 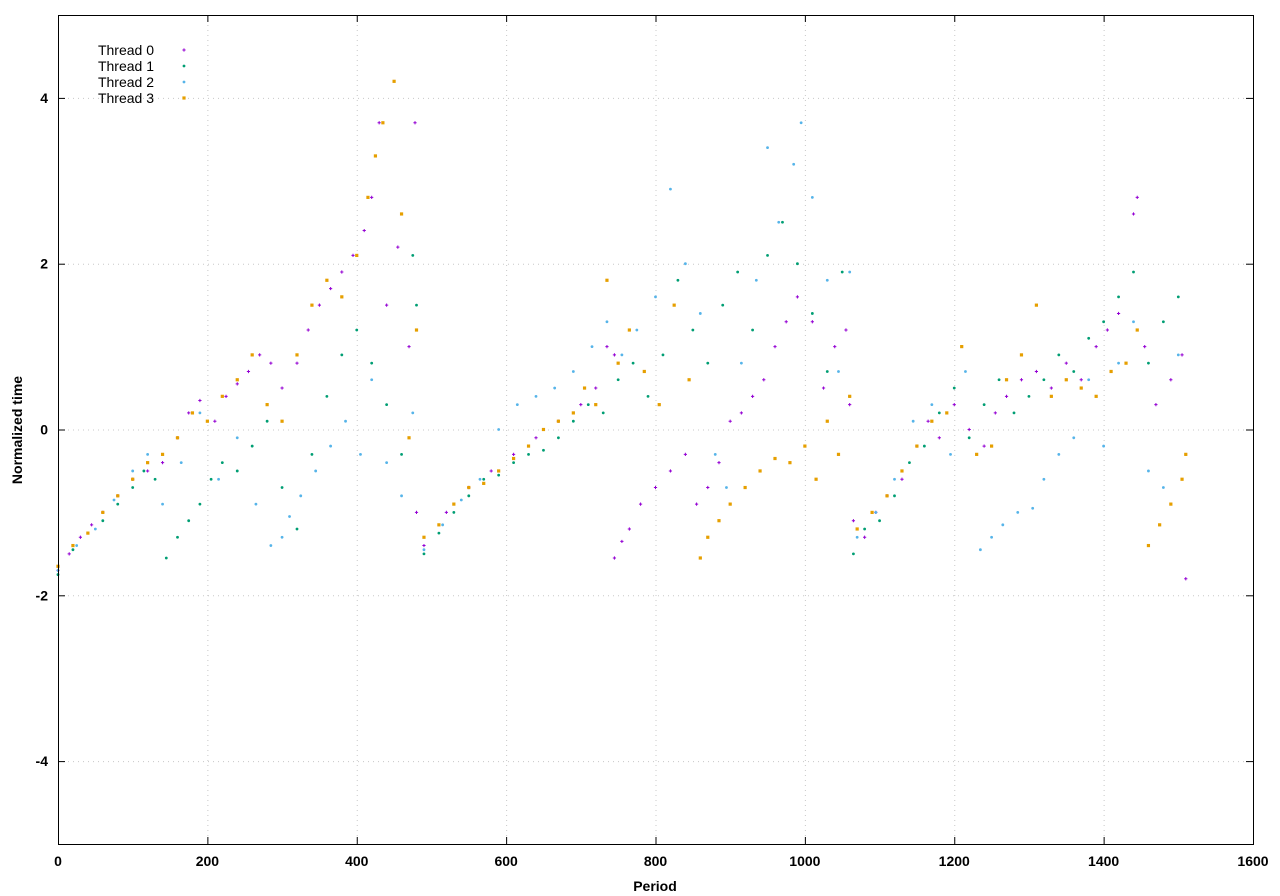 What do you see at coordinates (1103, 861) in the screenshot?
I see `x-tick-label: 1400` at bounding box center [1103, 861].